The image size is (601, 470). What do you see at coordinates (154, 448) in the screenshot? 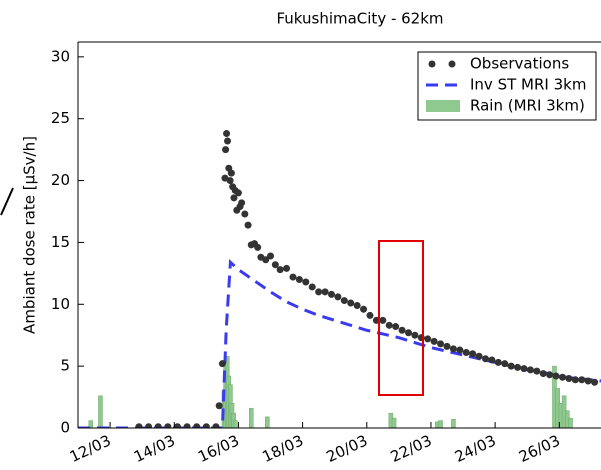
I see `x-tick-label: 14/03` at bounding box center [154, 448].